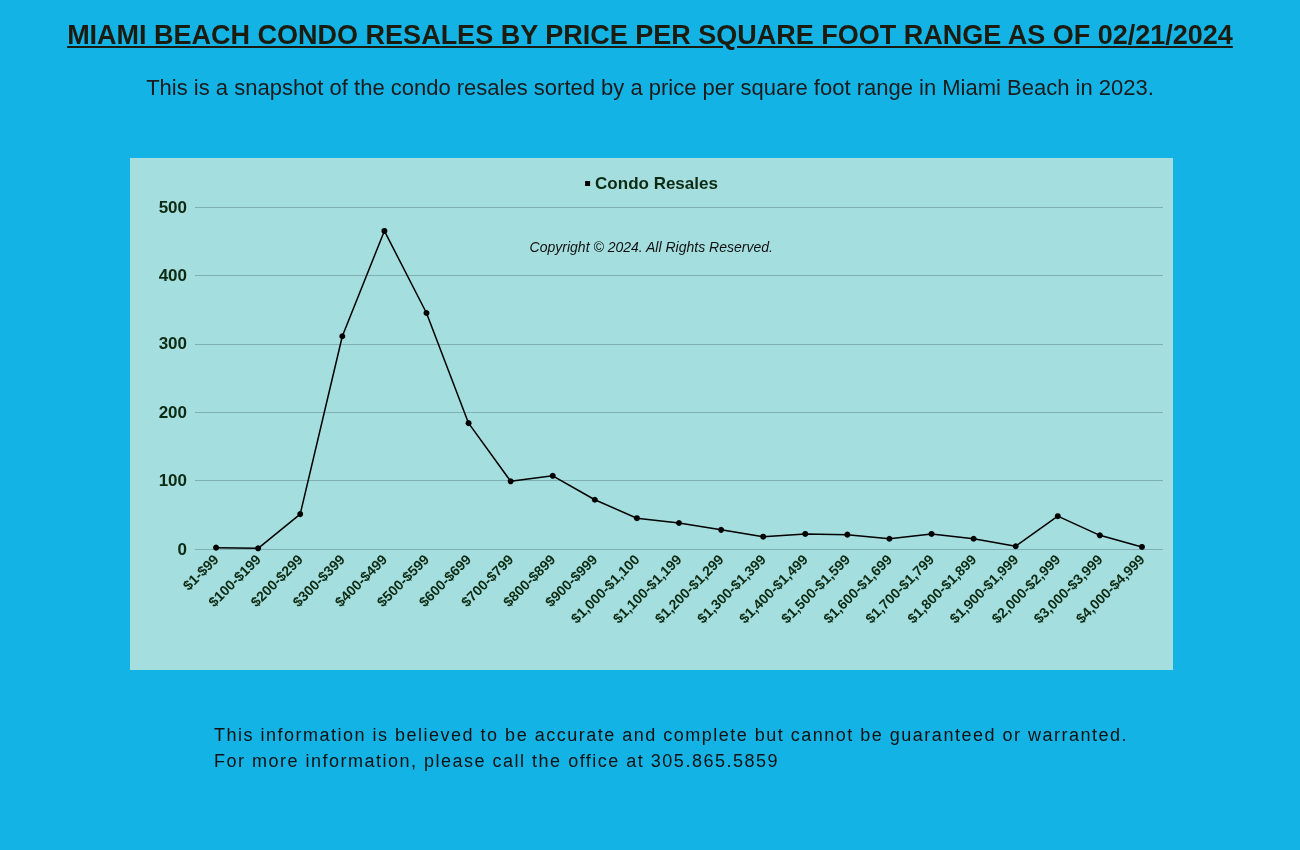 This screenshot has height=850, width=1300. What do you see at coordinates (650, 35) in the screenshot?
I see `chart-title: MIAMI BEACH CONDO RESALES BY PRICE PER SQUARE FOOT RANGE AS OF 02/21/2024` at bounding box center [650, 35].